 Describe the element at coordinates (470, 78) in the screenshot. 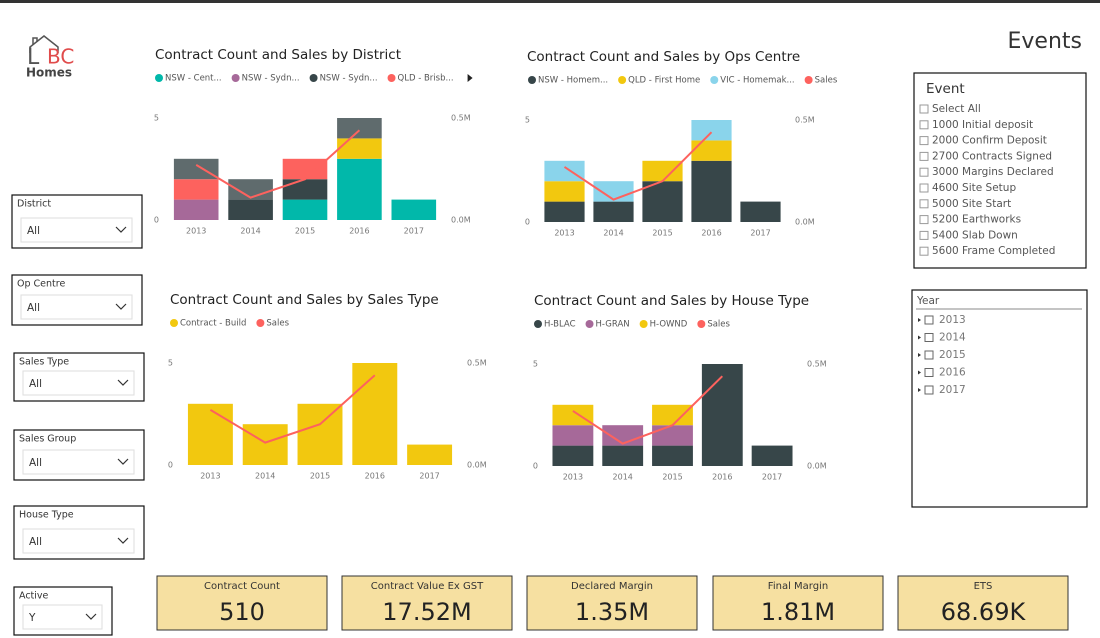

I see `legend-more-arrow` at that location.